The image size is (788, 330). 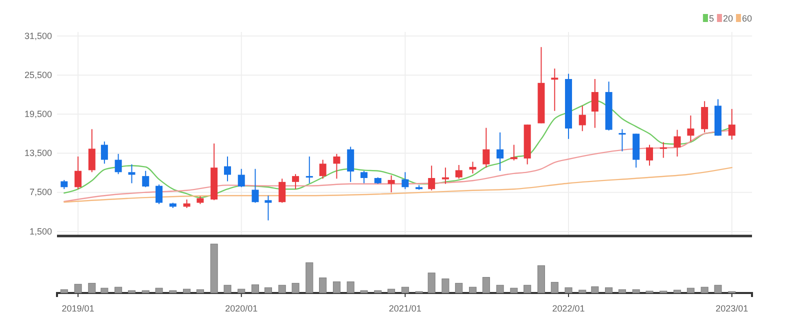 I want to click on legend-label: 60, so click(x=747, y=19).